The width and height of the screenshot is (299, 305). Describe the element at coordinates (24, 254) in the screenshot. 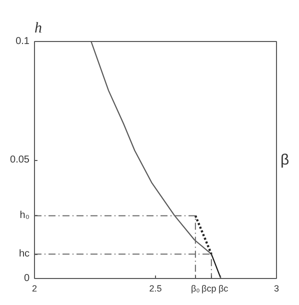

I see `y-tick-label: hc` at that location.